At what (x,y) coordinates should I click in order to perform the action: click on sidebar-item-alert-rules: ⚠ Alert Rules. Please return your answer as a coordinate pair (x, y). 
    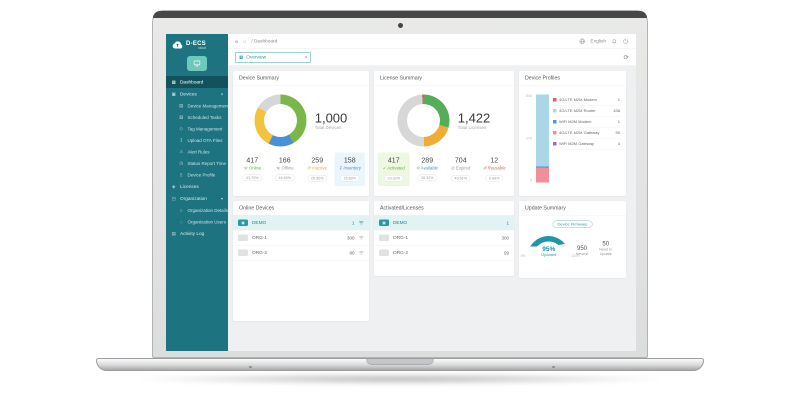
    Looking at the image, I should click on (197, 152).